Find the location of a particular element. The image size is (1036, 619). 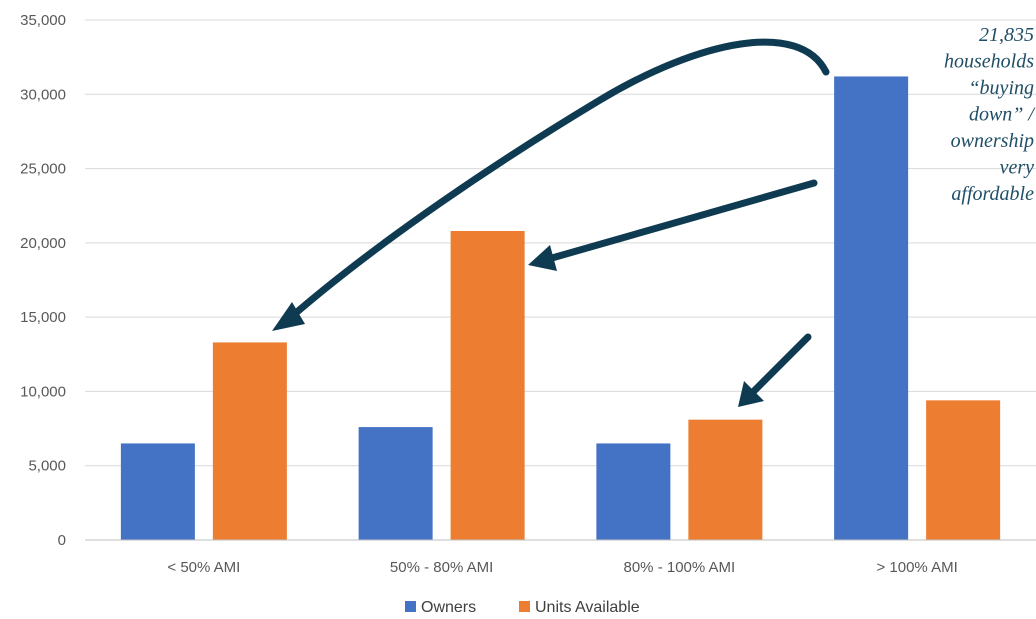

y-tick-label: 20,000 is located at coordinates (43, 243).